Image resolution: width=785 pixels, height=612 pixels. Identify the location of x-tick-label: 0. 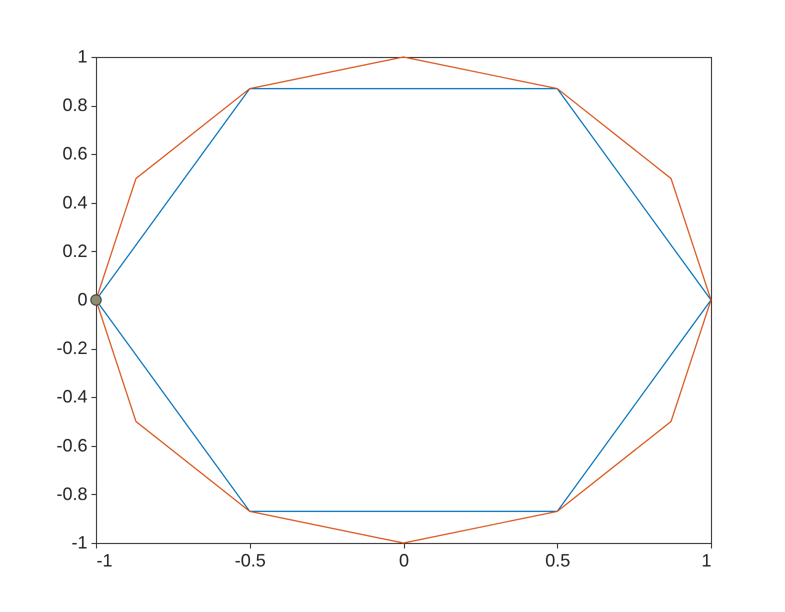
(404, 560).